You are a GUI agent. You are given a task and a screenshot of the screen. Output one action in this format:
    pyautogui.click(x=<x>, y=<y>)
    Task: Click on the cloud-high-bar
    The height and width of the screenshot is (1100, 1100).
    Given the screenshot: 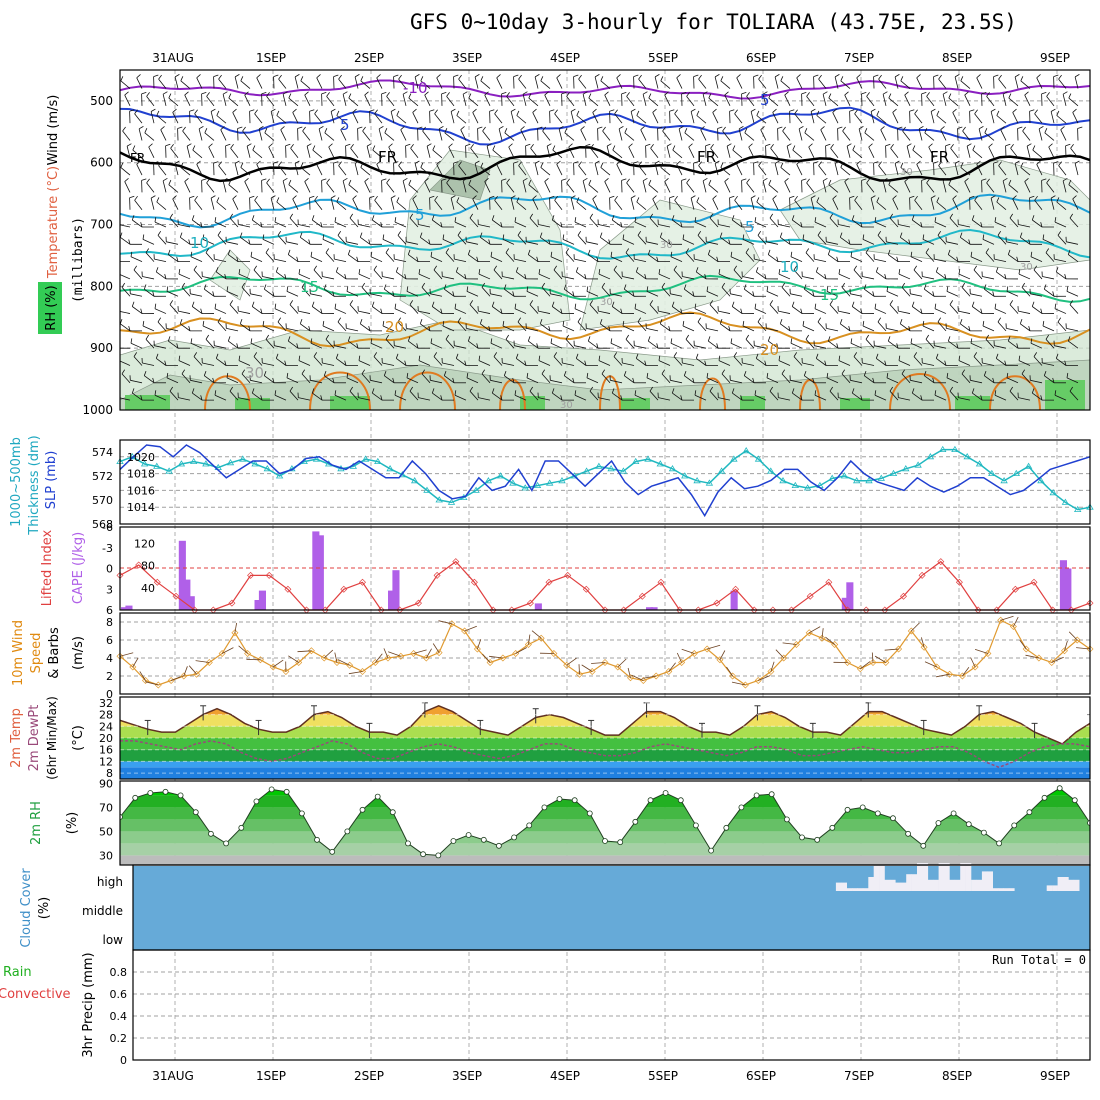 What is the action you would take?
    pyautogui.click(x=936, y=885)
    